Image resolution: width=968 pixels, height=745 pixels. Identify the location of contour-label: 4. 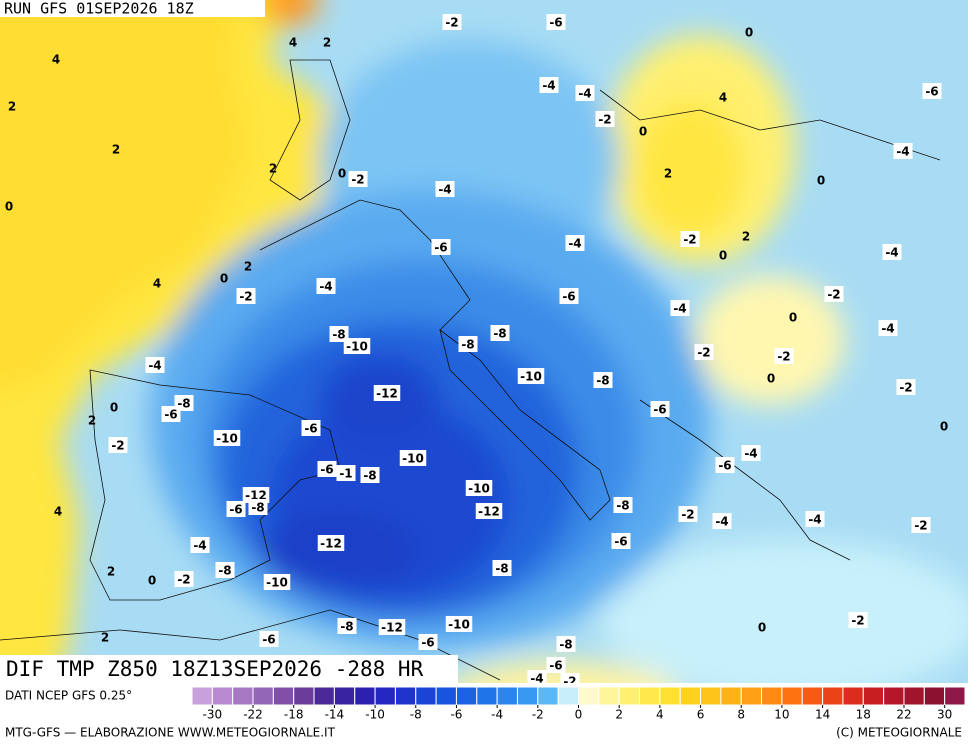
(157, 284).